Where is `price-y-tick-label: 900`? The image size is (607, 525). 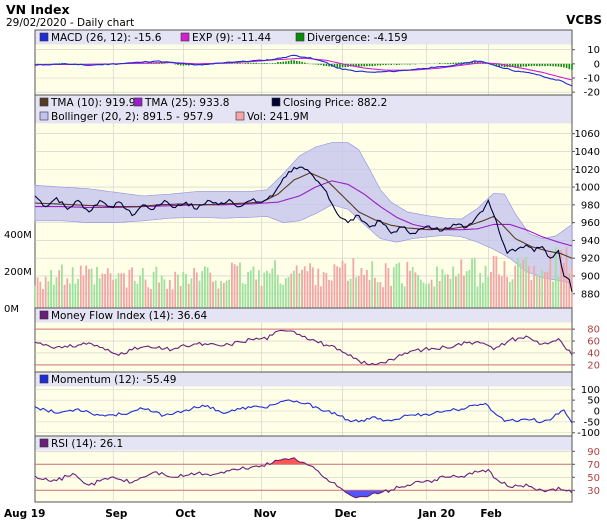
price-y-tick-label: 900 is located at coordinates (590, 276).